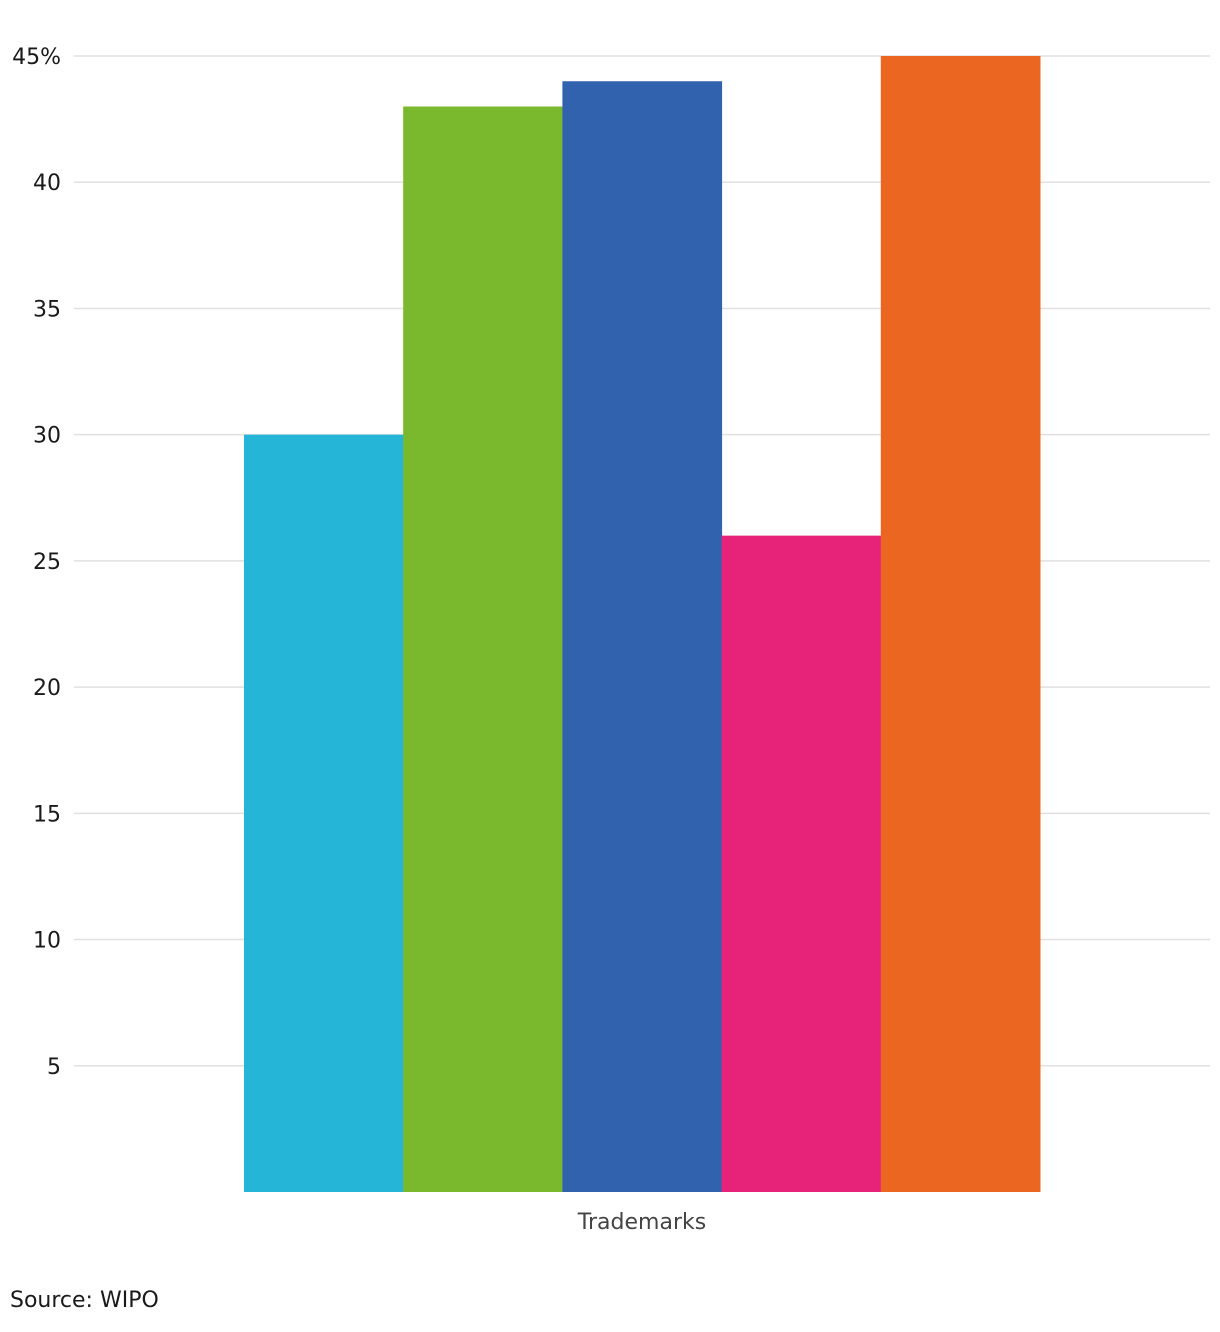 The width and height of the screenshot is (1220, 1332). What do you see at coordinates (84, 1300) in the screenshot?
I see `source-note: Source: WIPO` at bounding box center [84, 1300].